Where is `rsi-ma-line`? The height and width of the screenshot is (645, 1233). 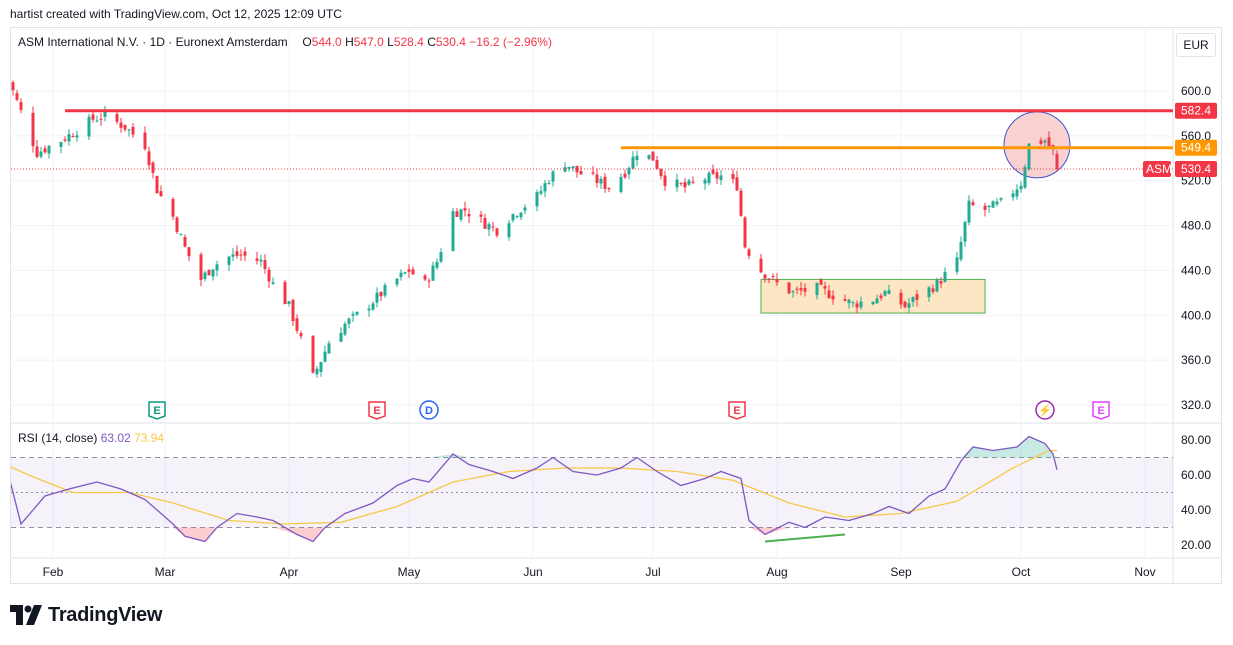
rsi-ma-line is located at coordinates (534, 487).